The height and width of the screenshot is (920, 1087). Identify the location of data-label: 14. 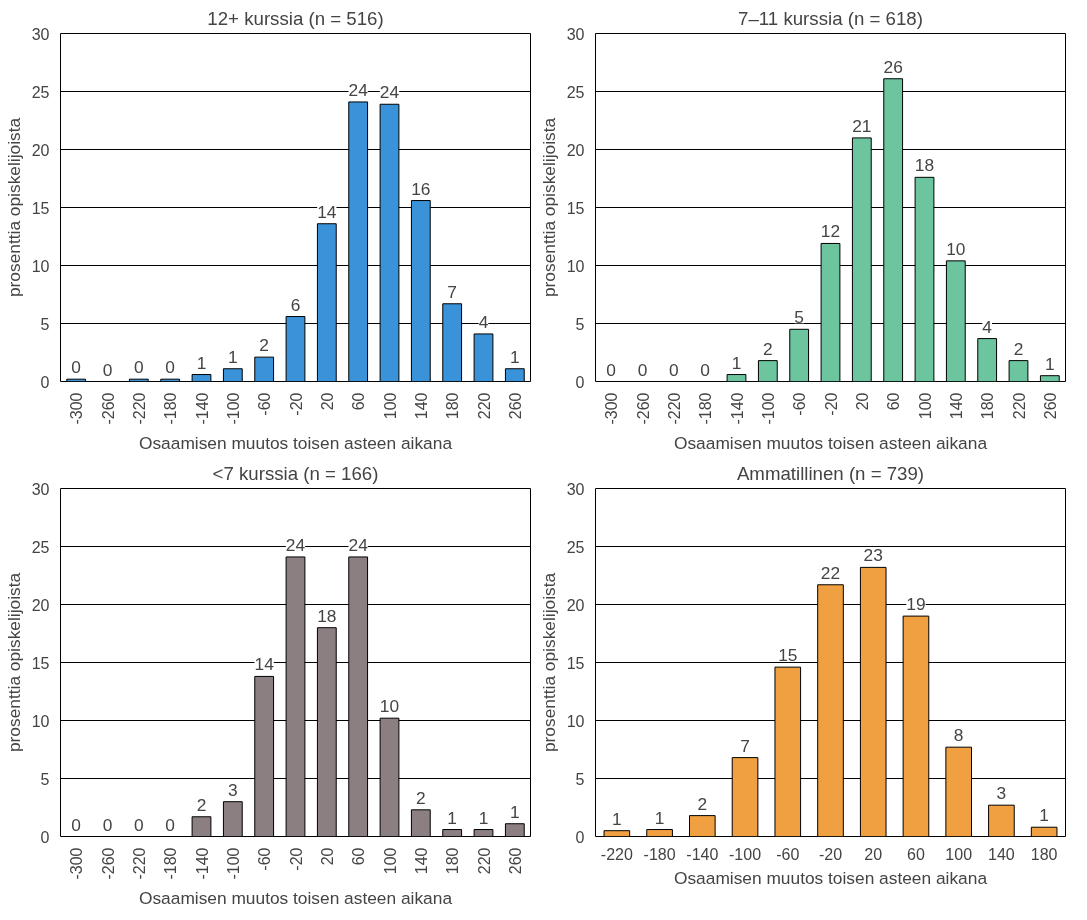
(327, 211).